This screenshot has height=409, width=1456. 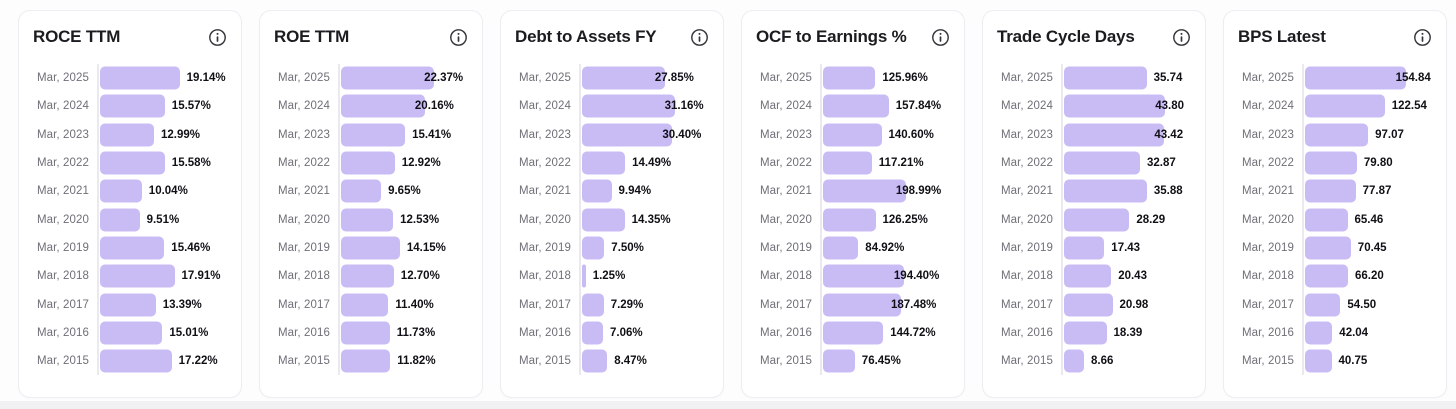 What do you see at coordinates (674, 78) in the screenshot?
I see `value-label: 27.85%` at bounding box center [674, 78].